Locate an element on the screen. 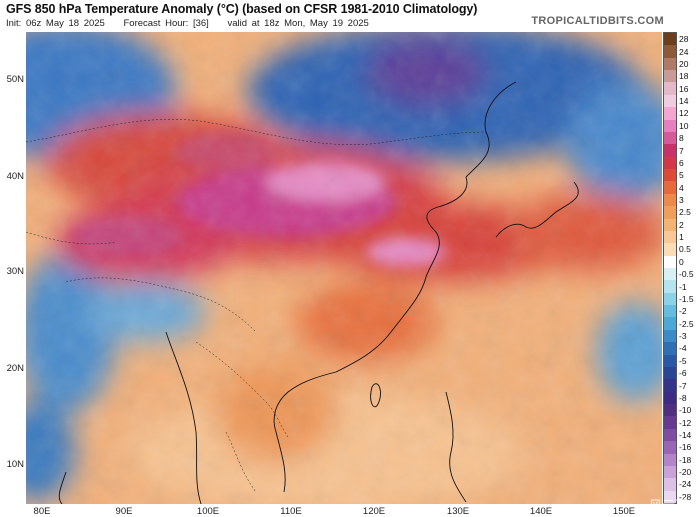  colorbar-tick-label: 4 is located at coordinates (681, 187).